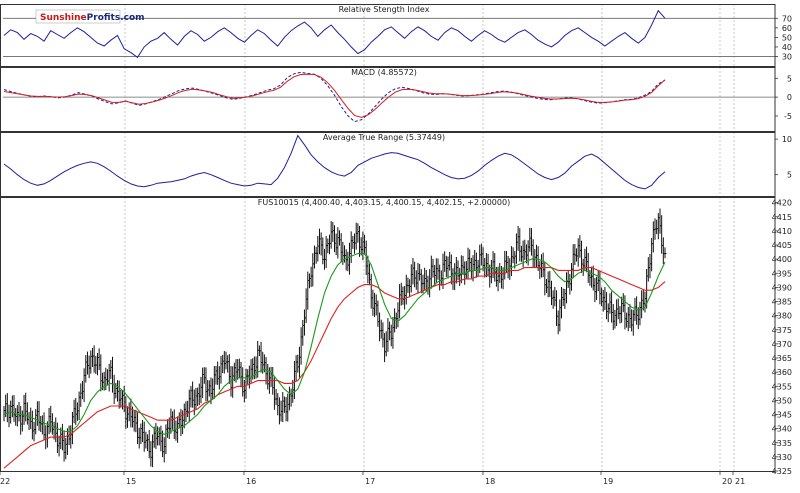  What do you see at coordinates (740, 481) in the screenshot?
I see `xtick-label-21: 21` at bounding box center [740, 481].